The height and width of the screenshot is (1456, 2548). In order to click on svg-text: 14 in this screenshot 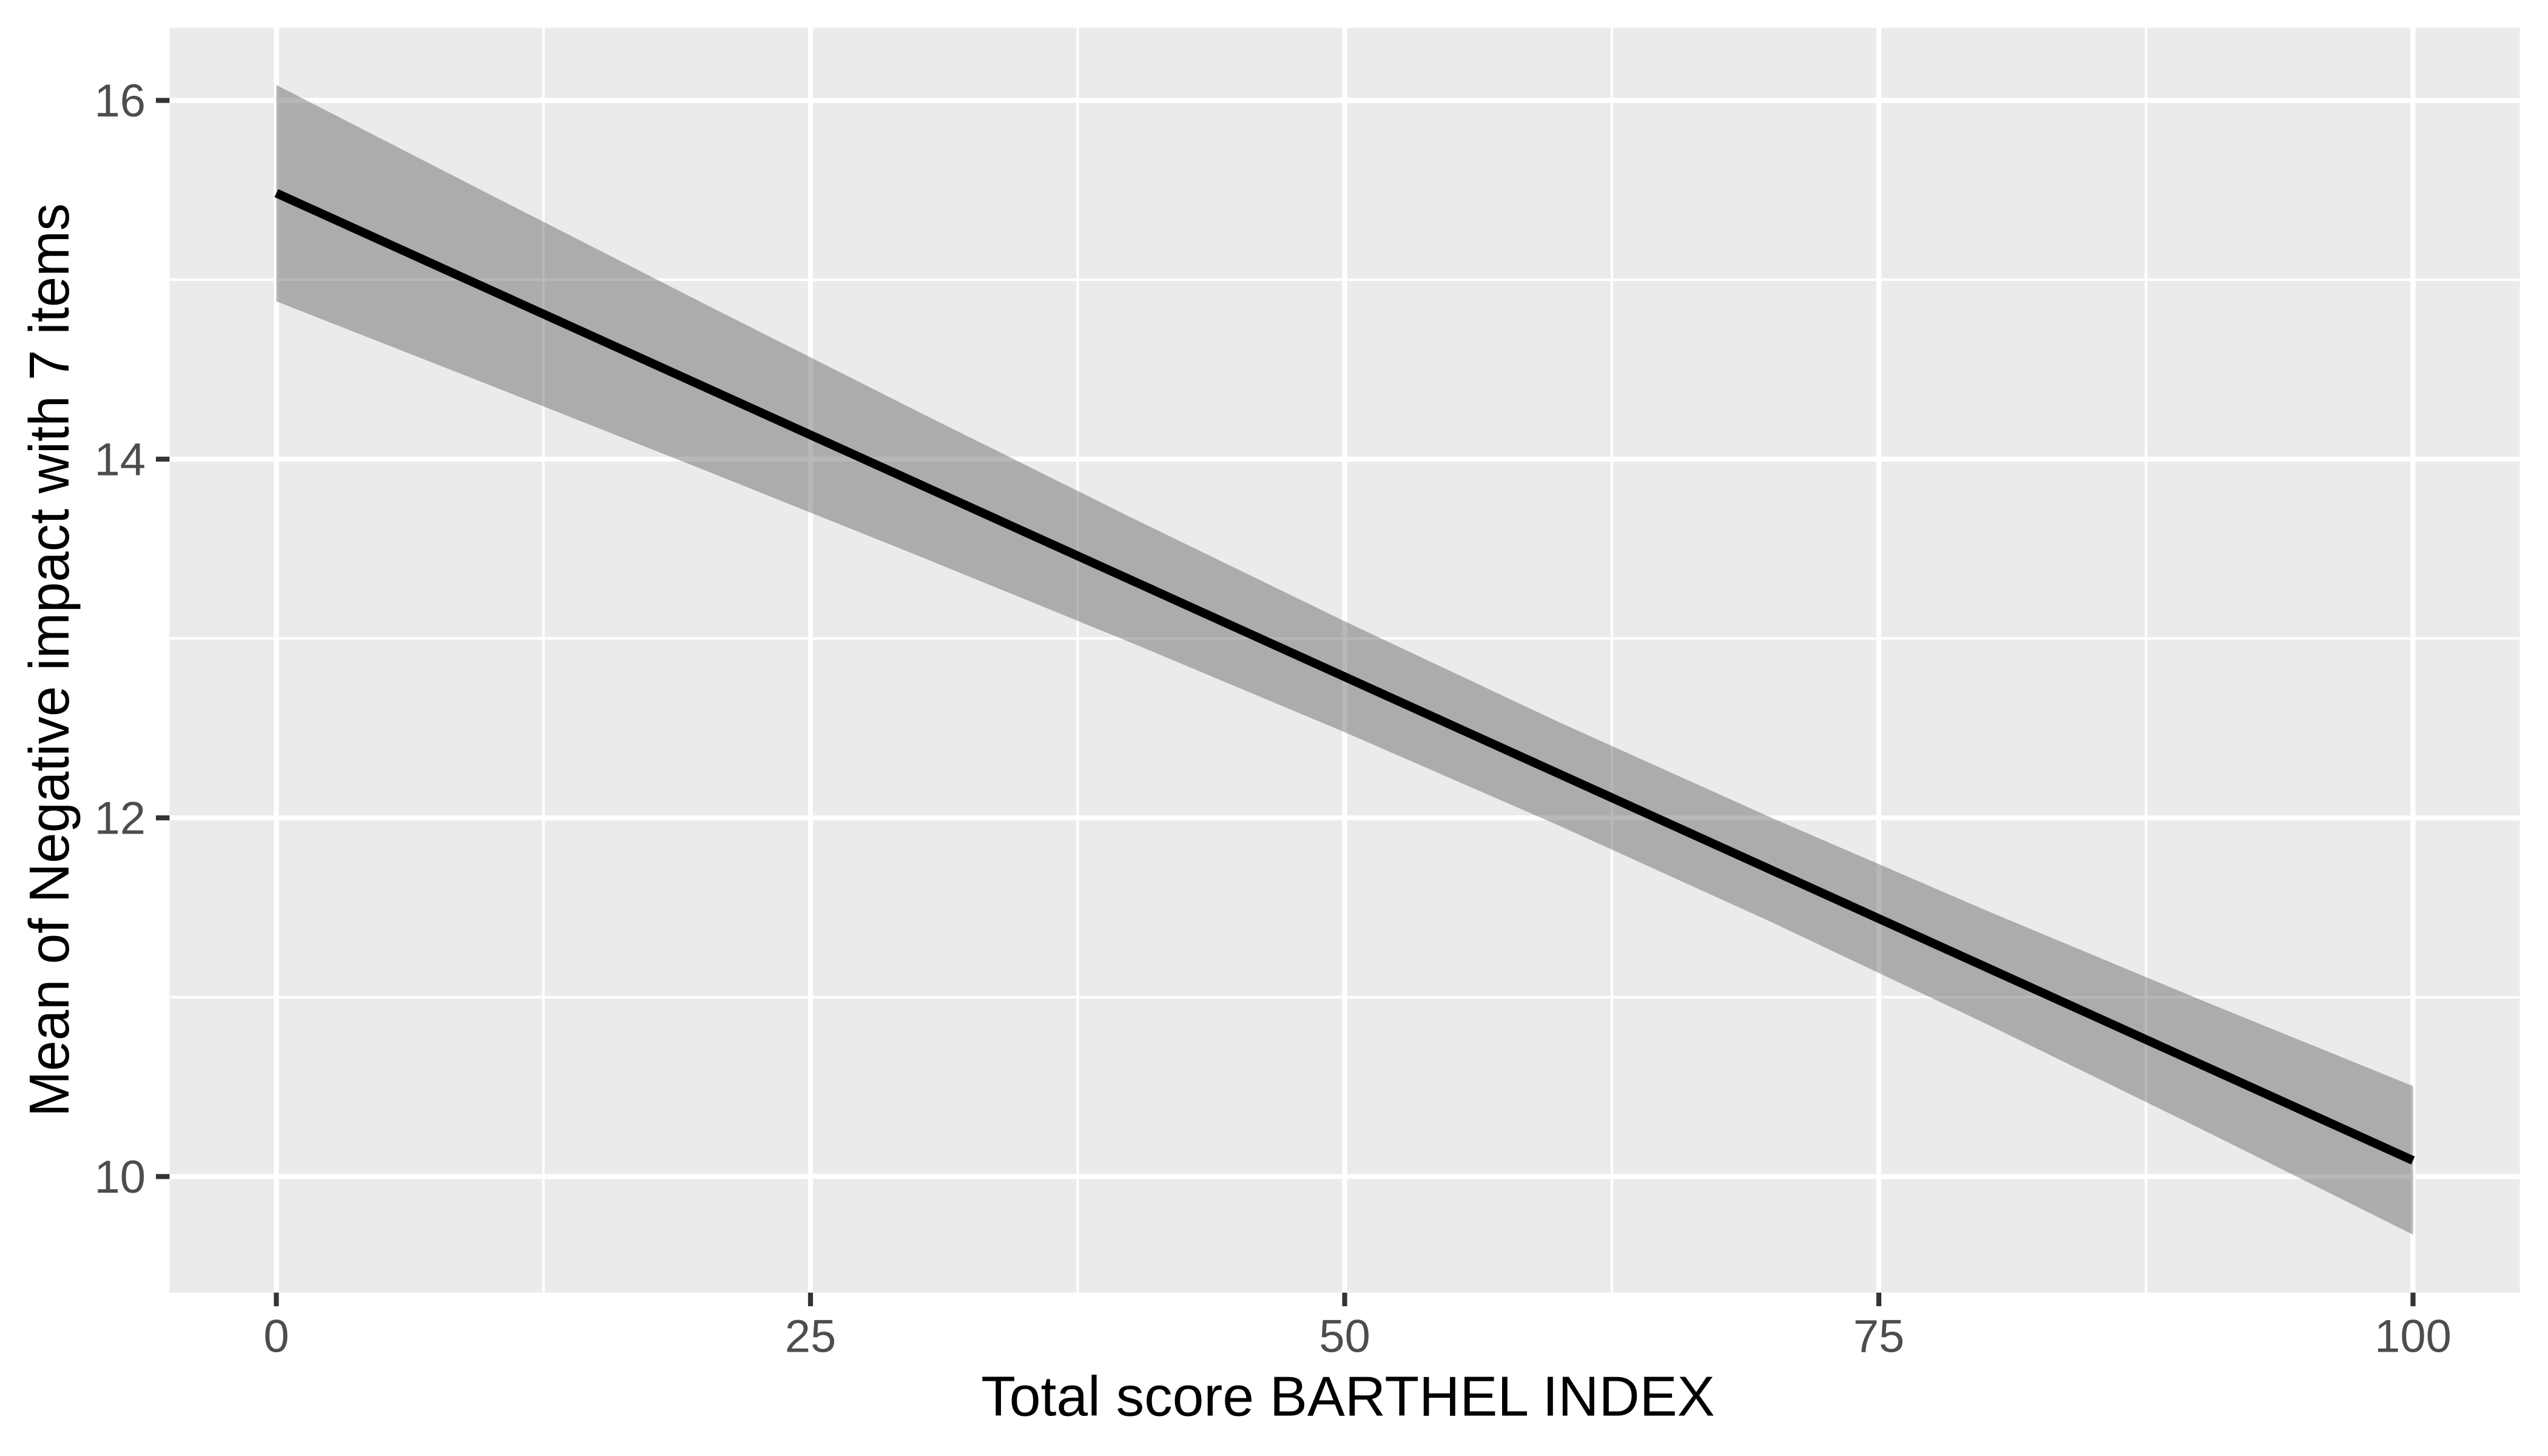, I will do `click(120, 459)`.